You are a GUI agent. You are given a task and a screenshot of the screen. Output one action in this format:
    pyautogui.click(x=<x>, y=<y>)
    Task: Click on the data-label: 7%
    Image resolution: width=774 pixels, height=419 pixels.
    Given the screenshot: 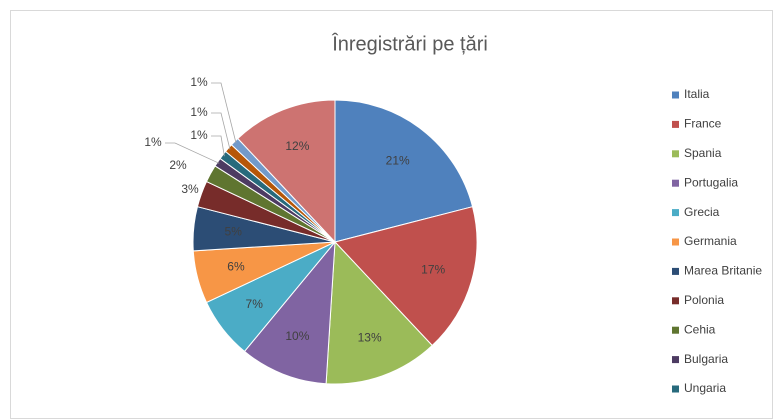 What is the action you would take?
    pyautogui.click(x=255, y=304)
    